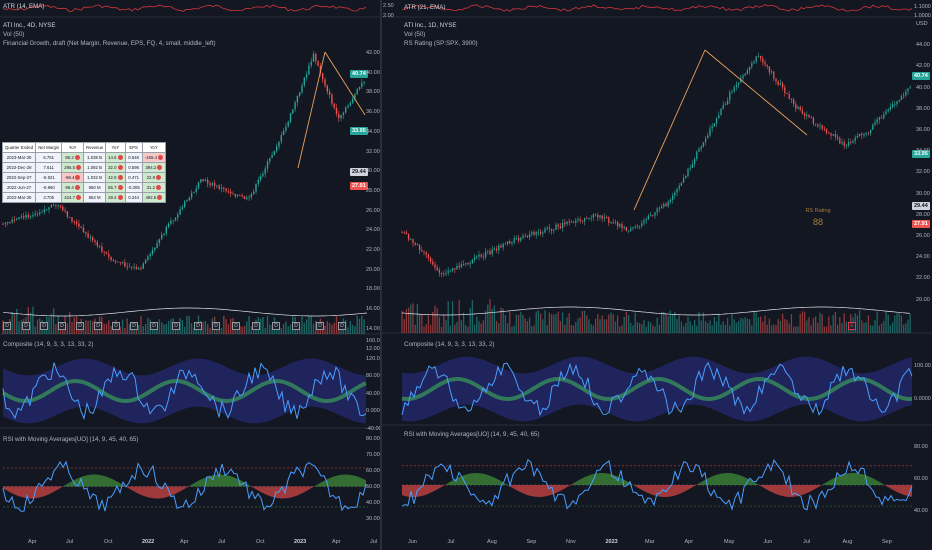 This screenshot has height=550, width=932. Describe the element at coordinates (29, 25) in the screenshot. I see `main-title: ATI Inc., 4D, NYSE` at that location.